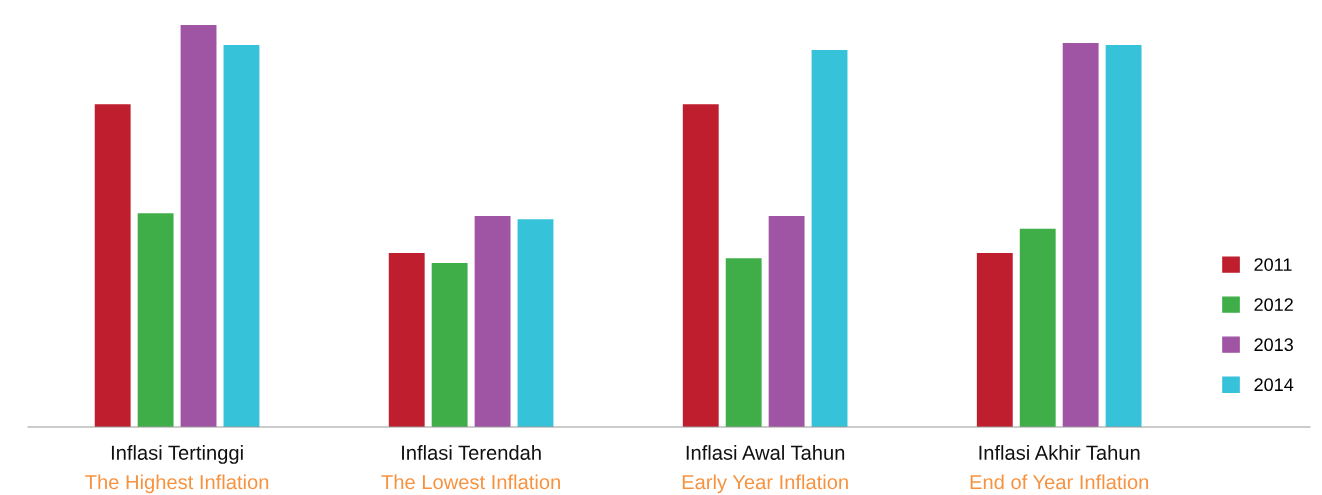 Image resolution: width=1322 pixels, height=495 pixels. I want to click on x-tick-label: Inflasi Tertinggi The Highest Inflation, so click(177, 469).